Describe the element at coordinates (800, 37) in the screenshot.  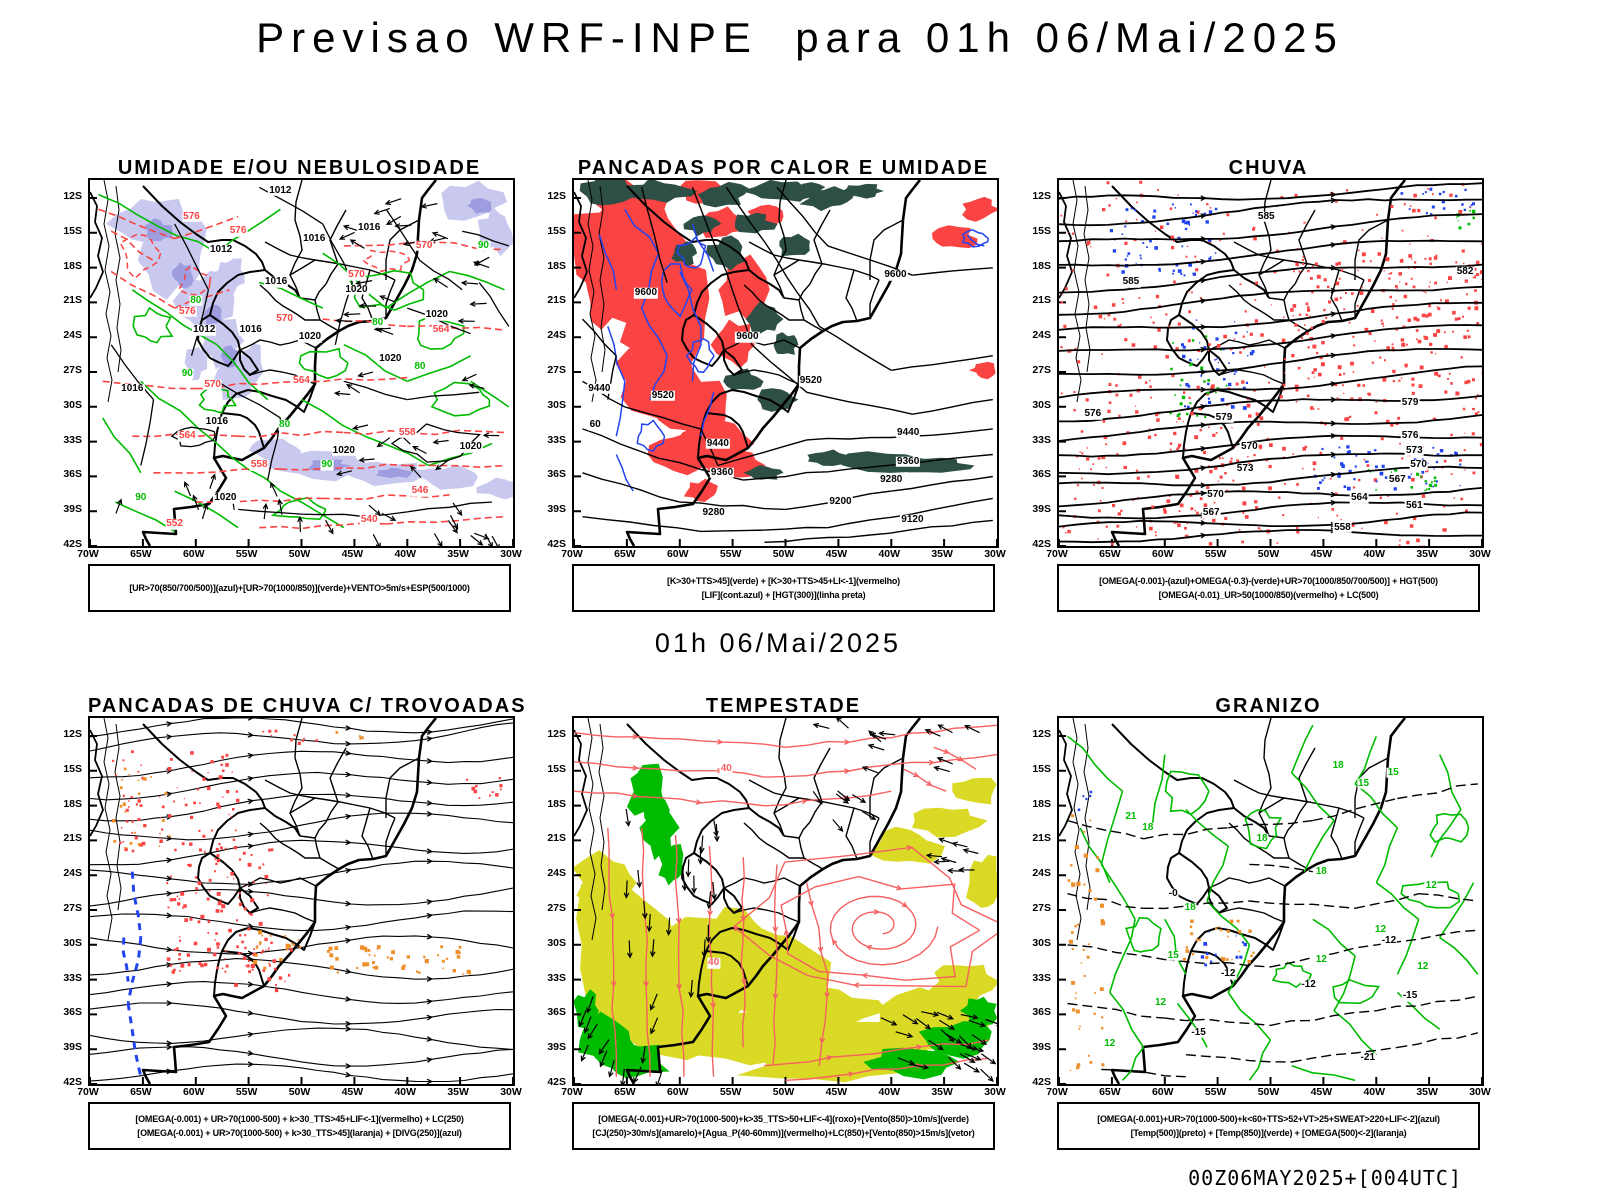
I see `page-title: Previsao WRF-INPE para 01h 06/Mai/2025` at that location.